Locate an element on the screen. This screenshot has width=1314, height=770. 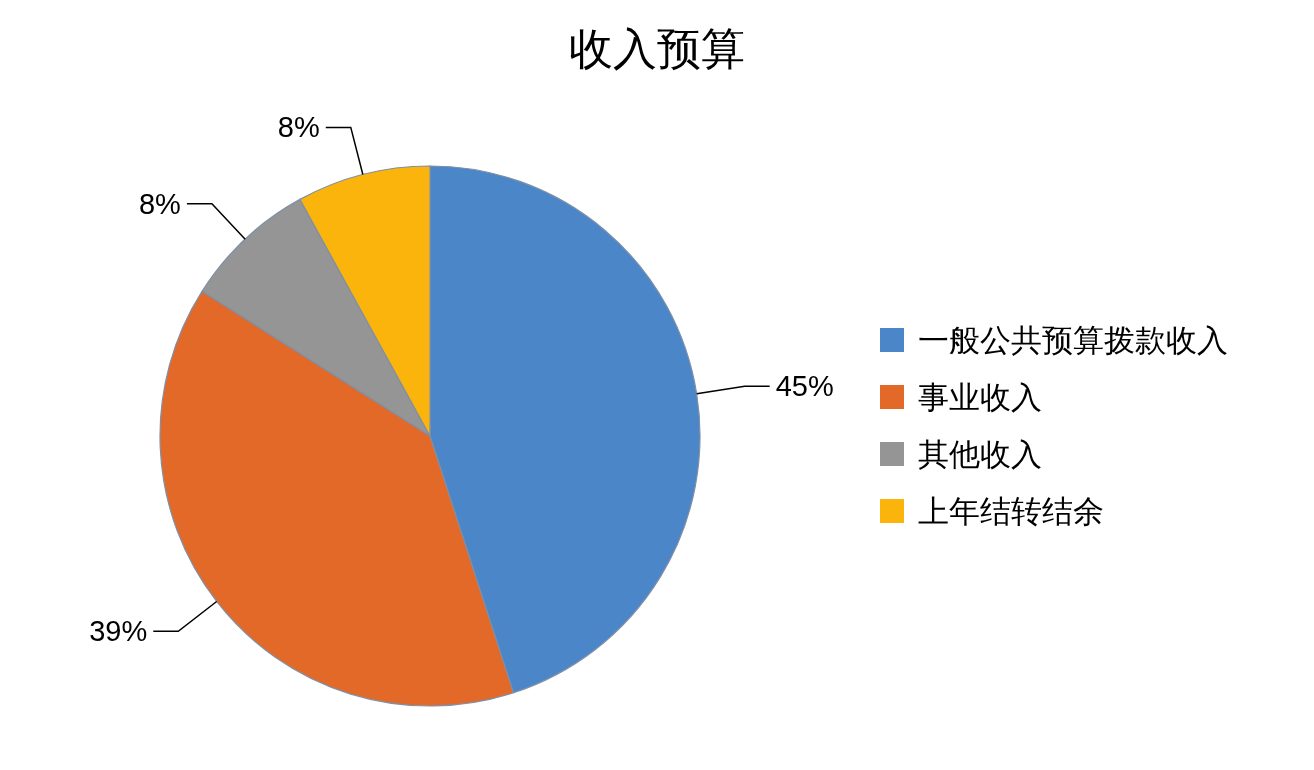
data-label: 39% is located at coordinates (118, 631).